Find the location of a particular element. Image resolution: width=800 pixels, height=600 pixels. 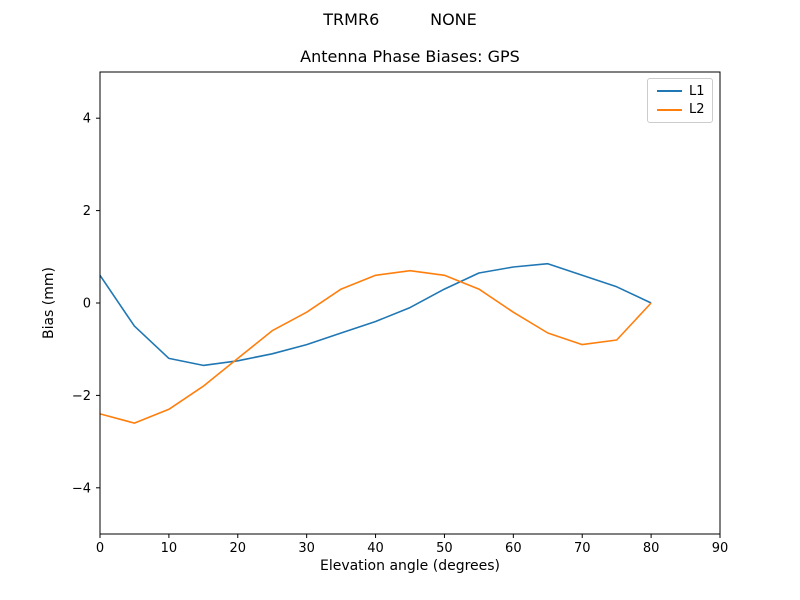

x-tick-label: 90 is located at coordinates (720, 548).